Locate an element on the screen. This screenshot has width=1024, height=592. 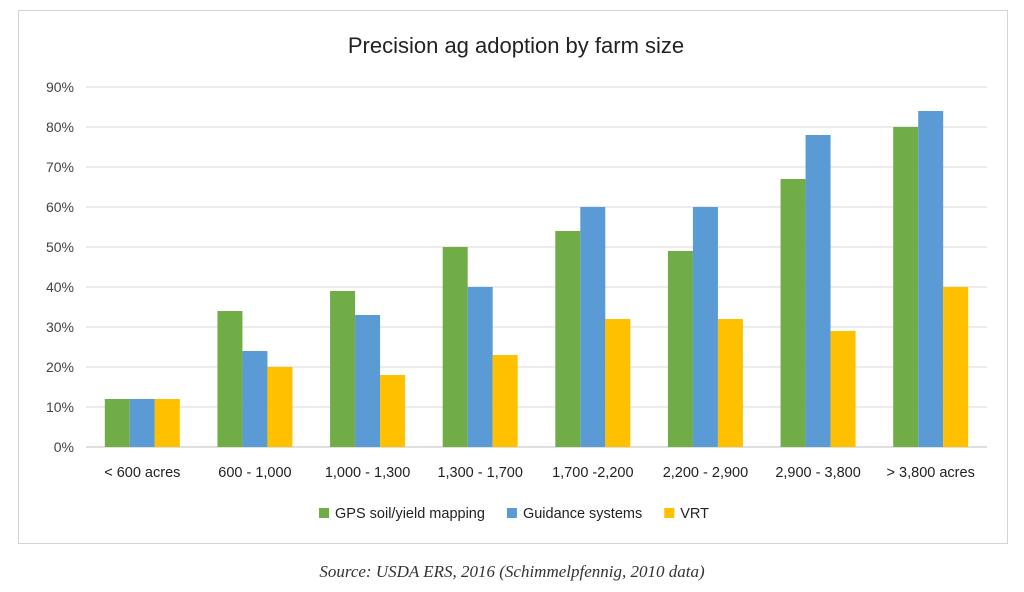
legend-item-0: GPS soil/yield mapping is located at coordinates (402, 514).